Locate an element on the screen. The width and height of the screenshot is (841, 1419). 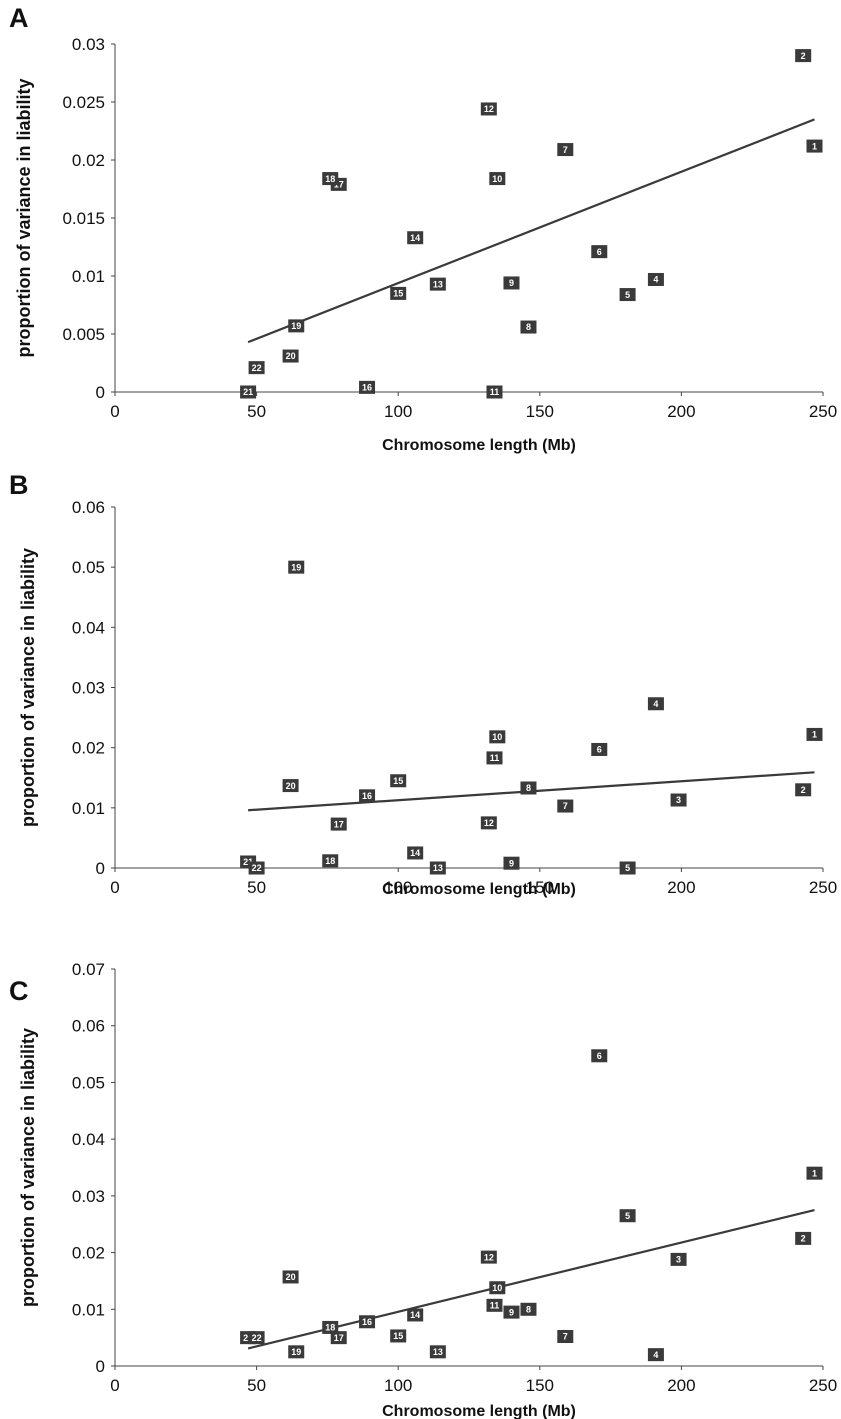
point-label: 22 is located at coordinates (257, 1338).